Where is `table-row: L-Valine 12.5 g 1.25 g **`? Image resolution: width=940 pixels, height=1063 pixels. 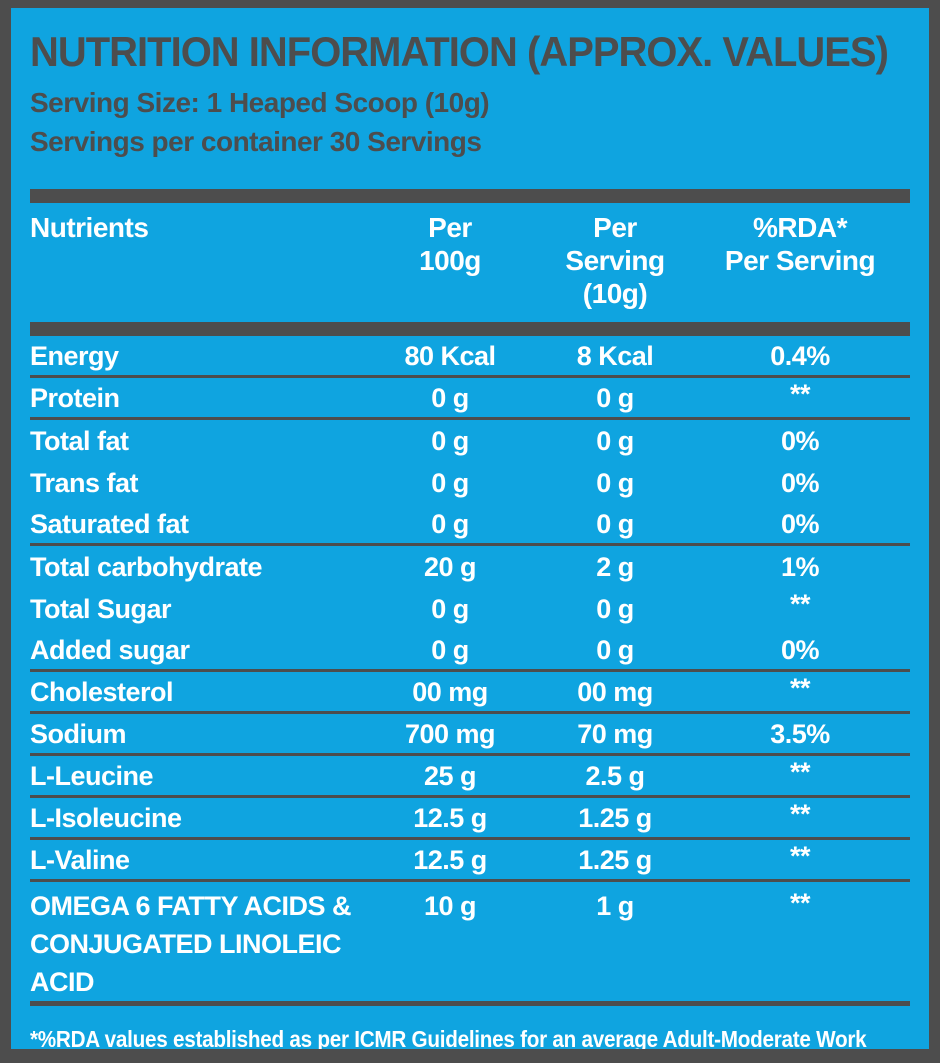
table-row: L-Valine 12.5 g 1.25 g ** is located at coordinates (470, 861).